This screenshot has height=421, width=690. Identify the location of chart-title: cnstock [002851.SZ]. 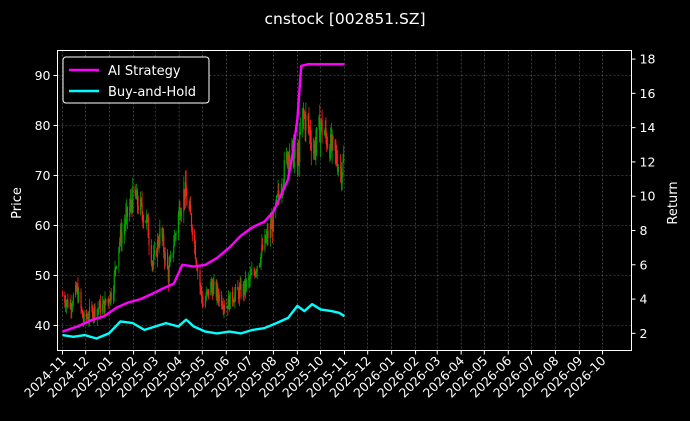
(344, 19).